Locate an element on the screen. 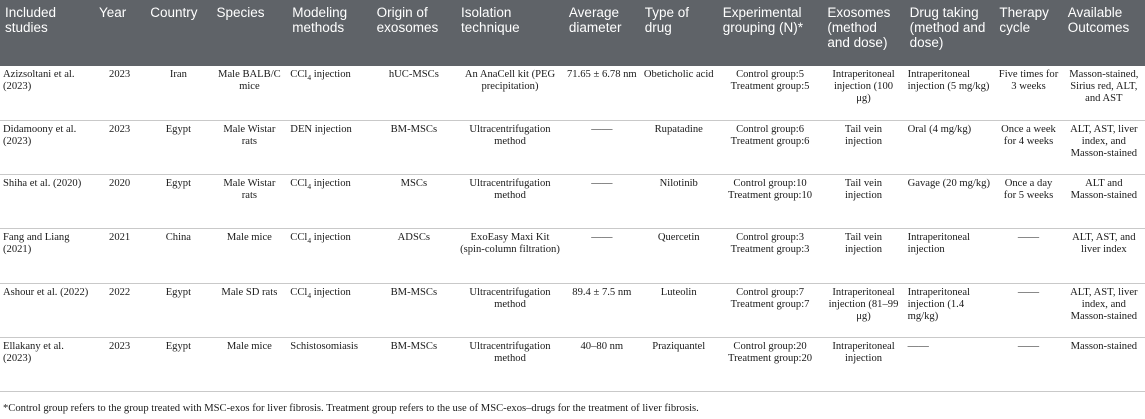 Image resolution: width=1145 pixels, height=419 pixels. header-cell: Average diameter is located at coordinates (601, 33).